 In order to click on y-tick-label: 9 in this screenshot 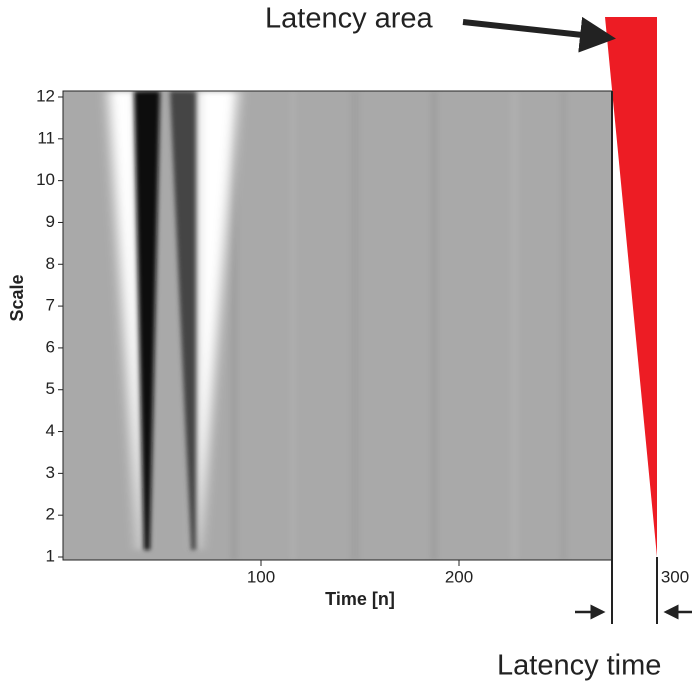, I will do `click(50, 221)`.